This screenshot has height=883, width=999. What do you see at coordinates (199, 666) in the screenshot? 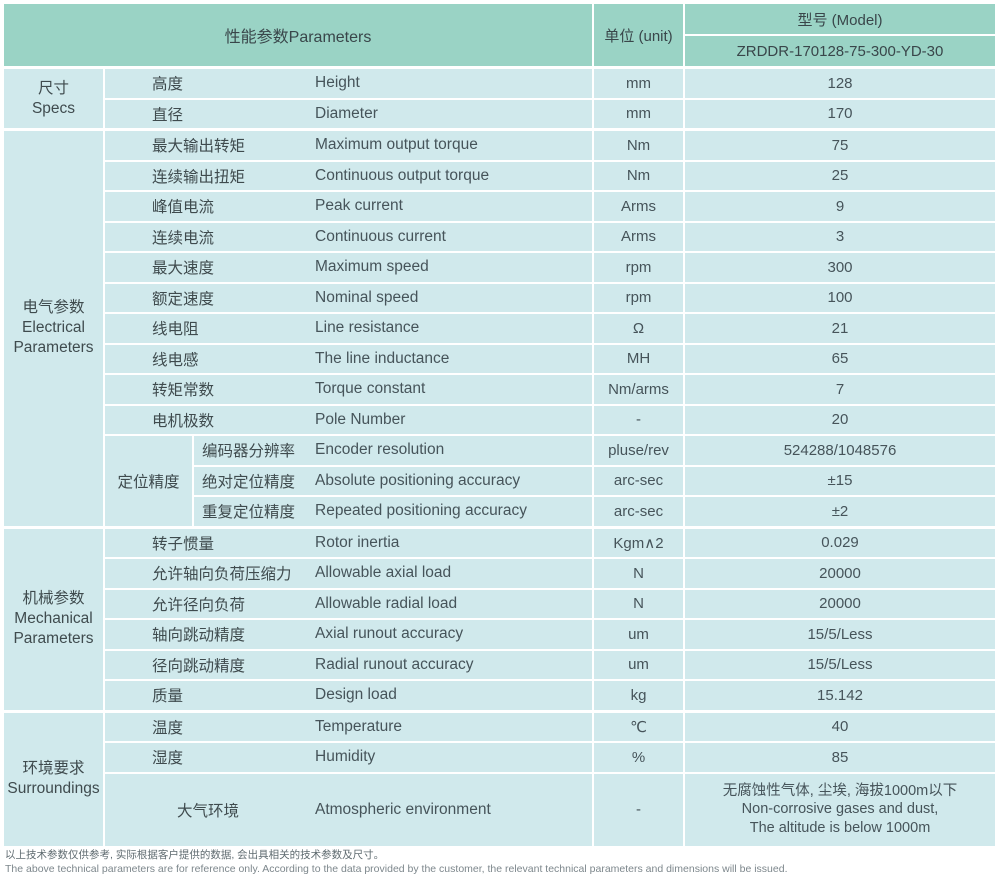
I see `param-name-cn: 径向跳动精度` at bounding box center [199, 666].